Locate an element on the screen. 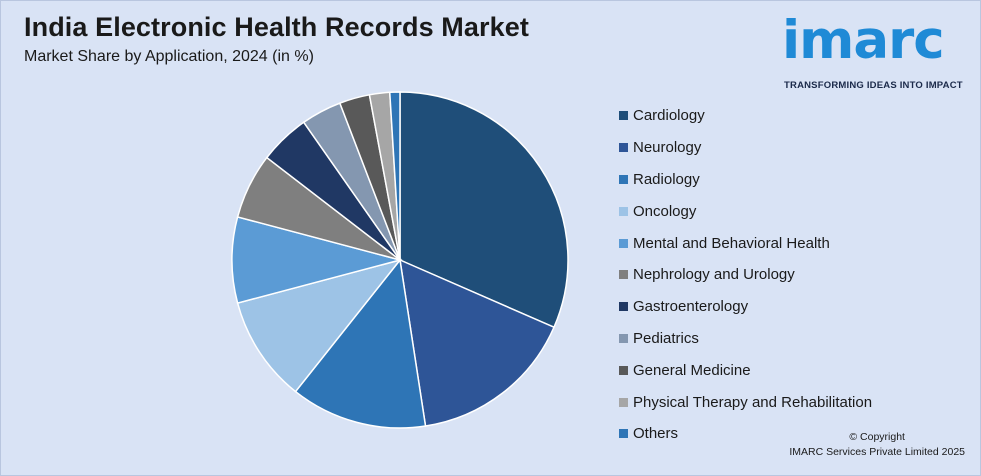 The height and width of the screenshot is (476, 981). legend-item-pediatrics: Pediatrics is located at coordinates (745, 339).